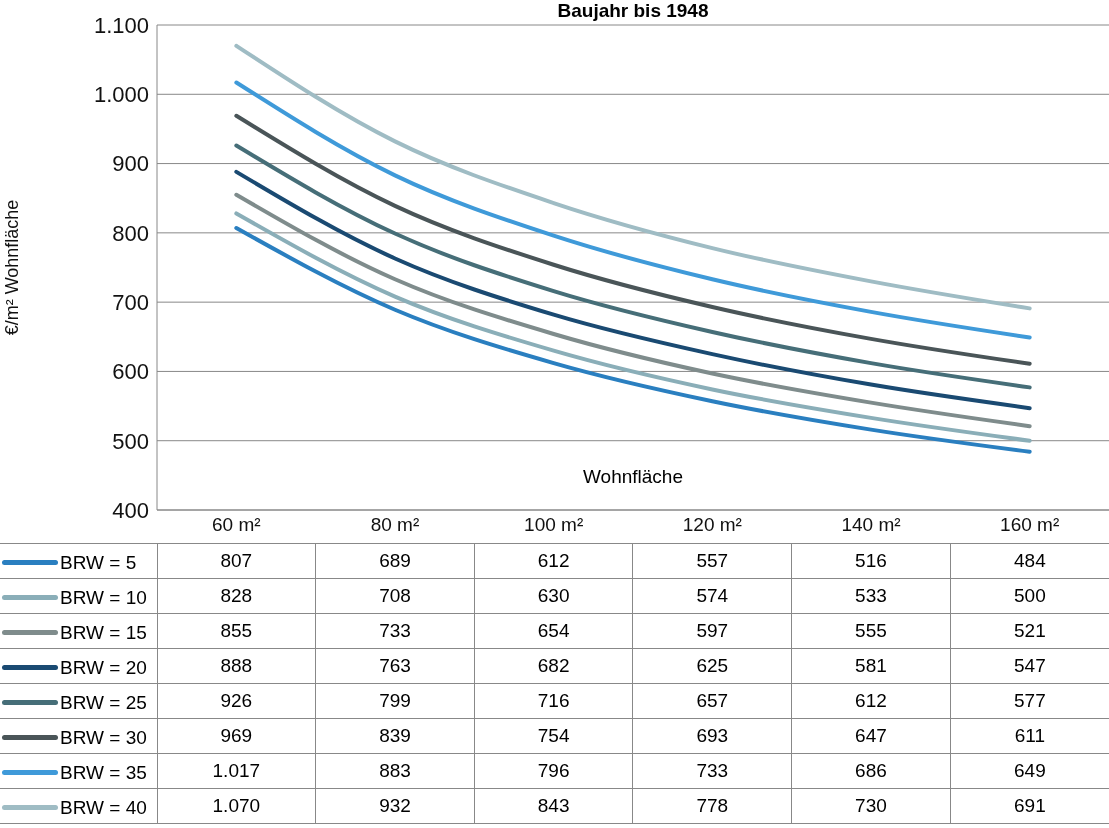 The image size is (1109, 828). Describe the element at coordinates (395, 525) in the screenshot. I see `x-tick-label: 80 m²` at that location.